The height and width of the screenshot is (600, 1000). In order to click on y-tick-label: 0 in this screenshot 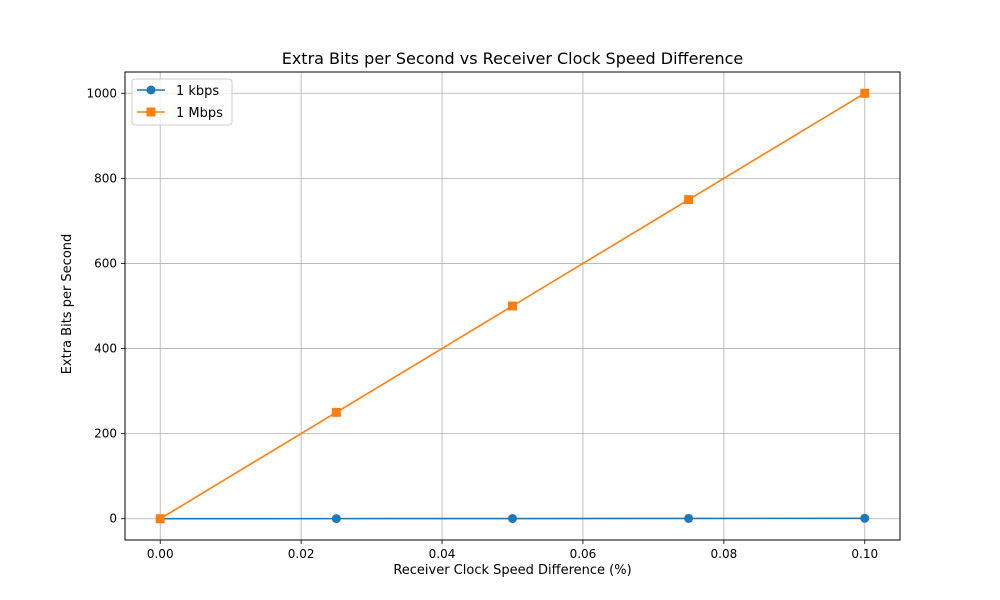, I will do `click(113, 519)`.